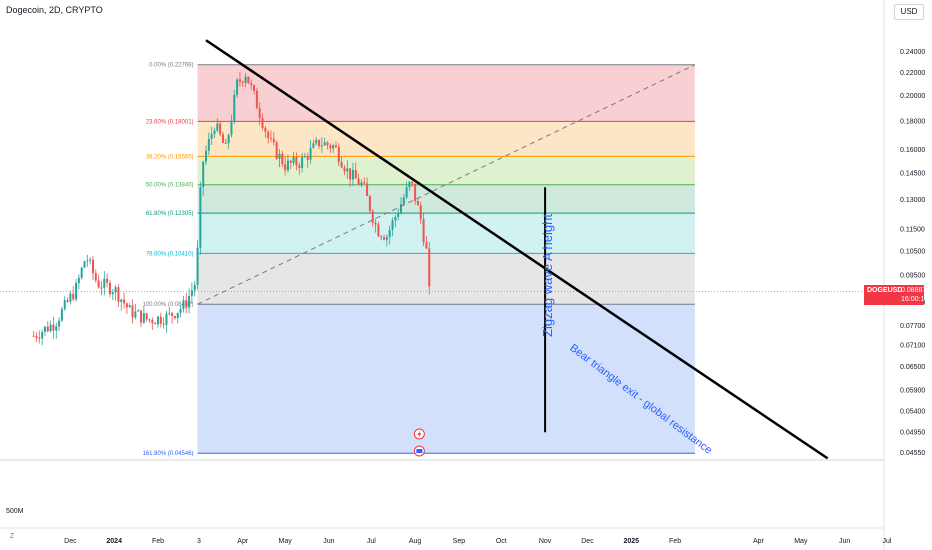  Describe the element at coordinates (170, 157) in the screenshot. I see `fib-label: 38.20% (0.15565)` at that location.